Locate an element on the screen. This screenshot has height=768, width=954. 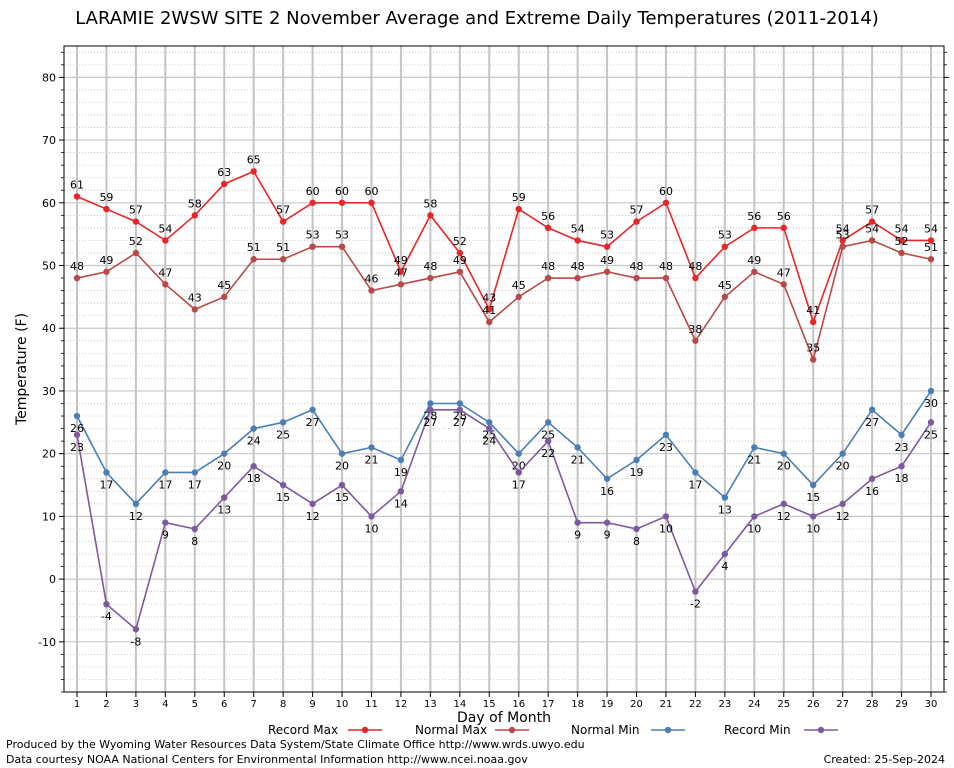
x-axis-label: Day of Month is located at coordinates (504, 718).